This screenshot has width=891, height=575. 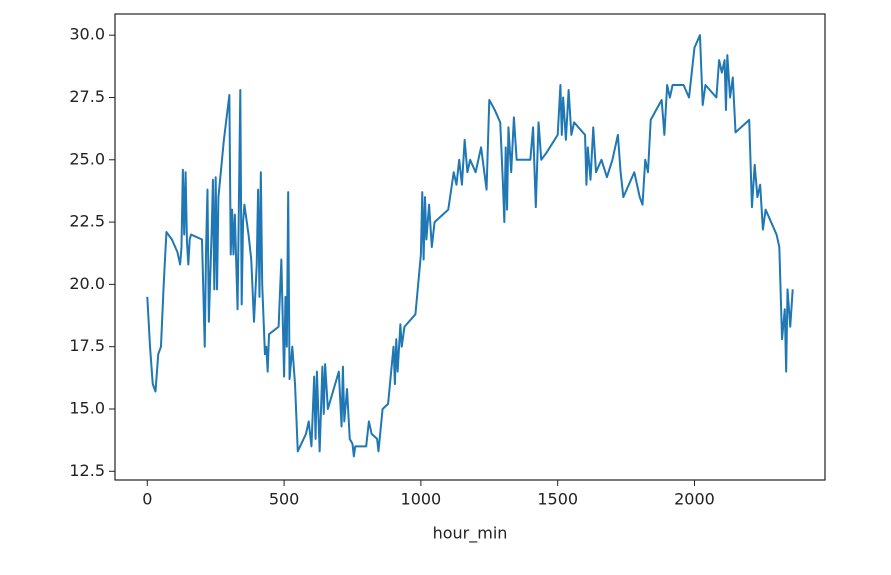 I want to click on y-tick-label: 15.0, so click(x=87, y=407).